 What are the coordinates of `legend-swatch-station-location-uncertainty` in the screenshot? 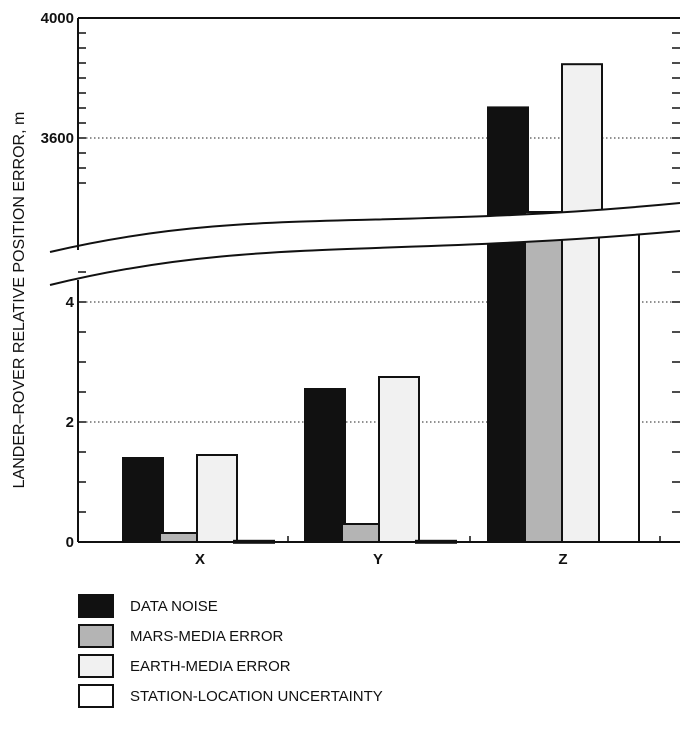 It's located at (96, 696).